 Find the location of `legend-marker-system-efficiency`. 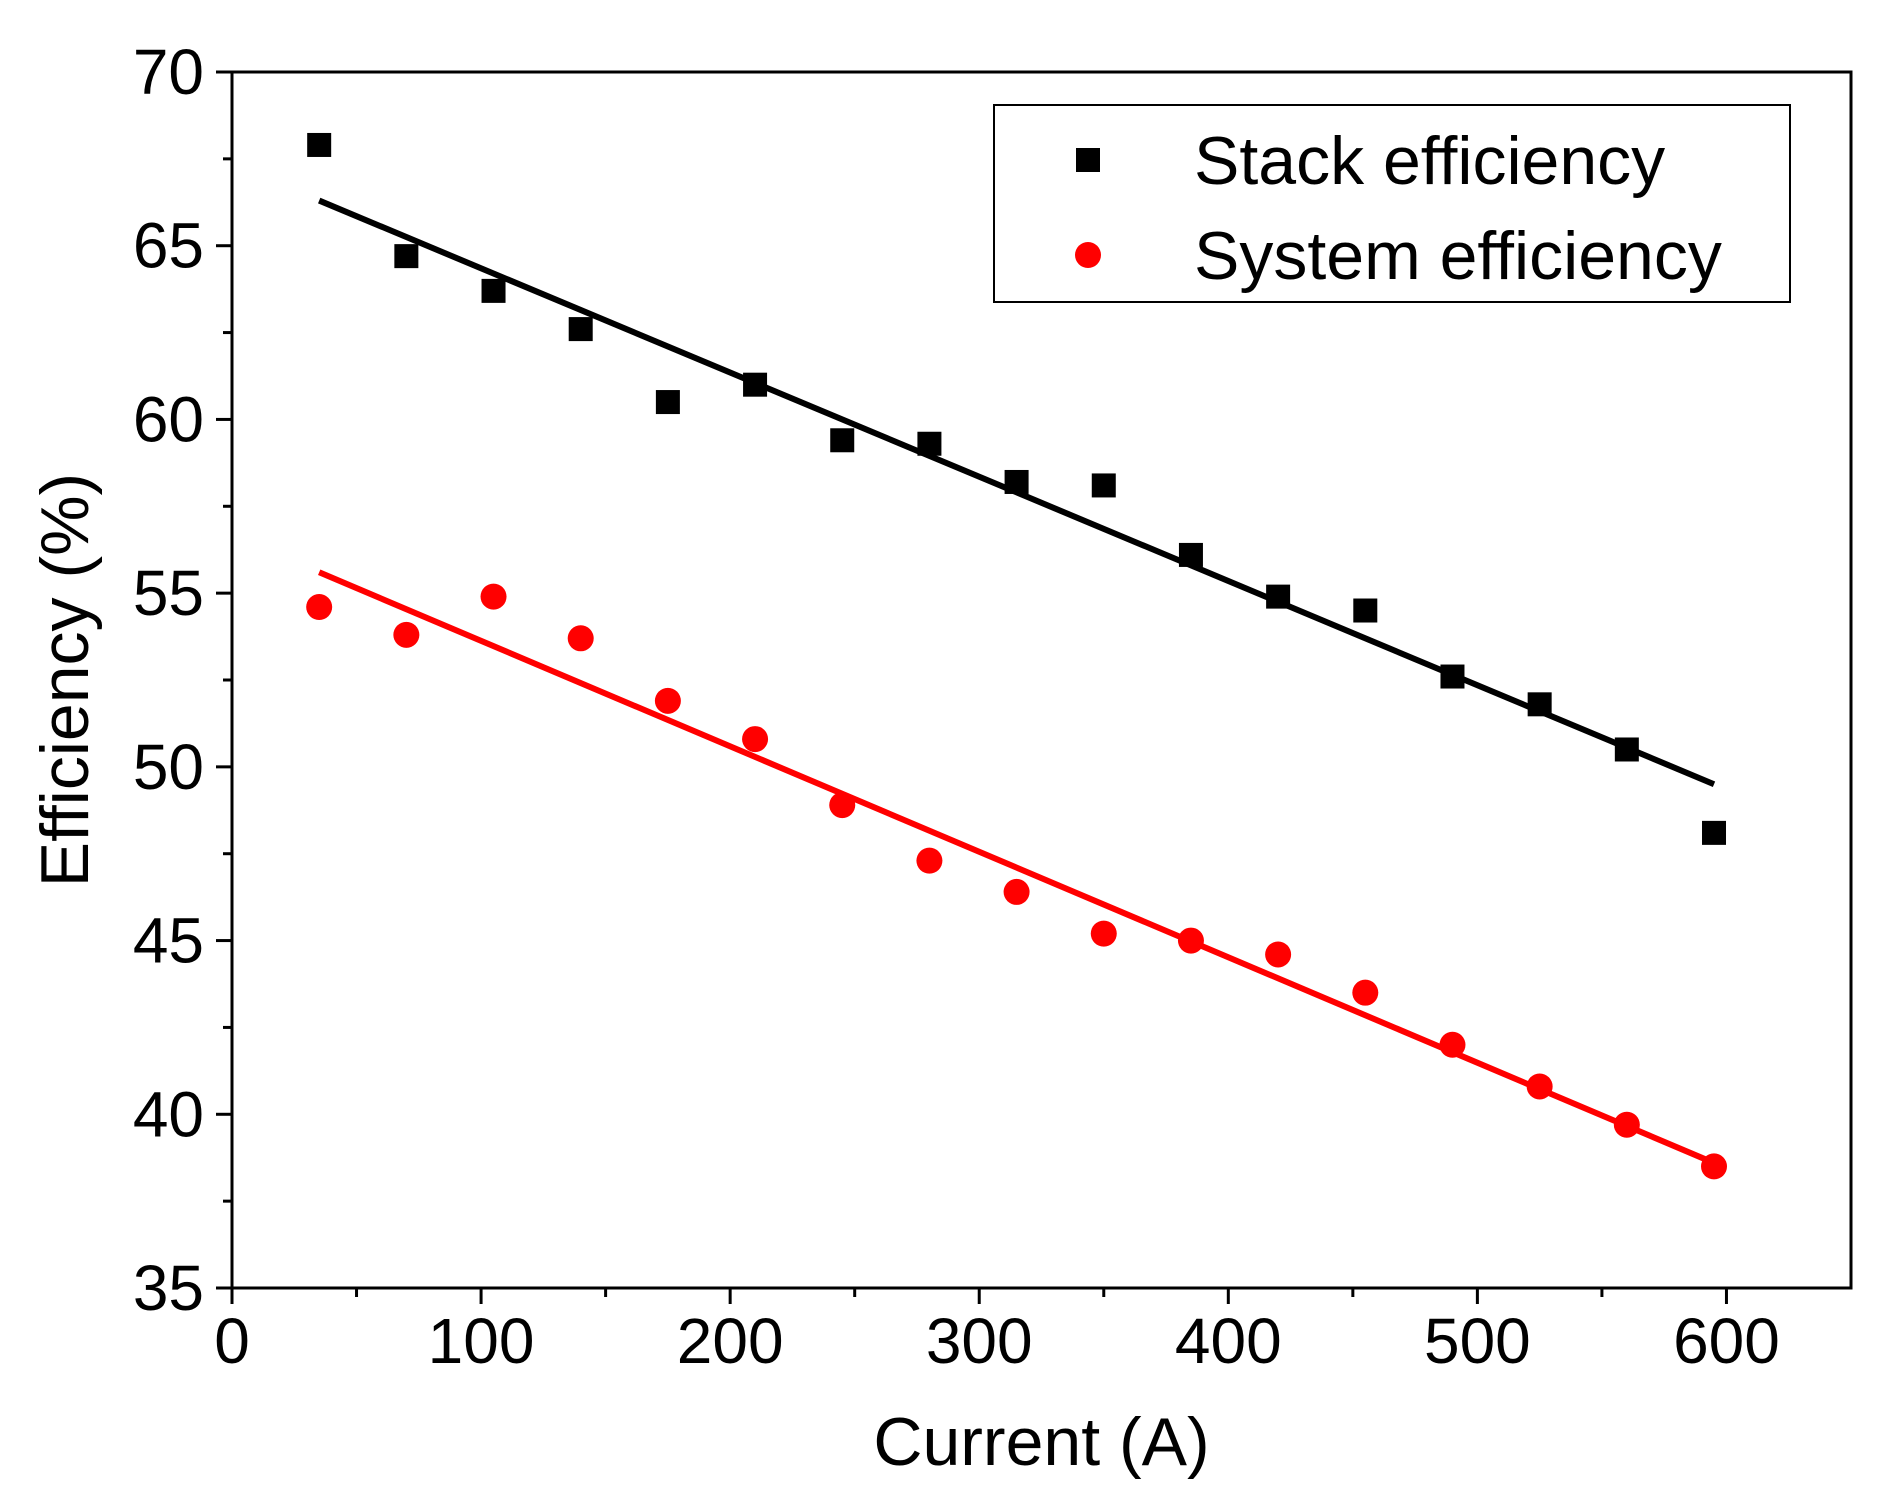

legend-marker-system-efficiency is located at coordinates (1088, 255).